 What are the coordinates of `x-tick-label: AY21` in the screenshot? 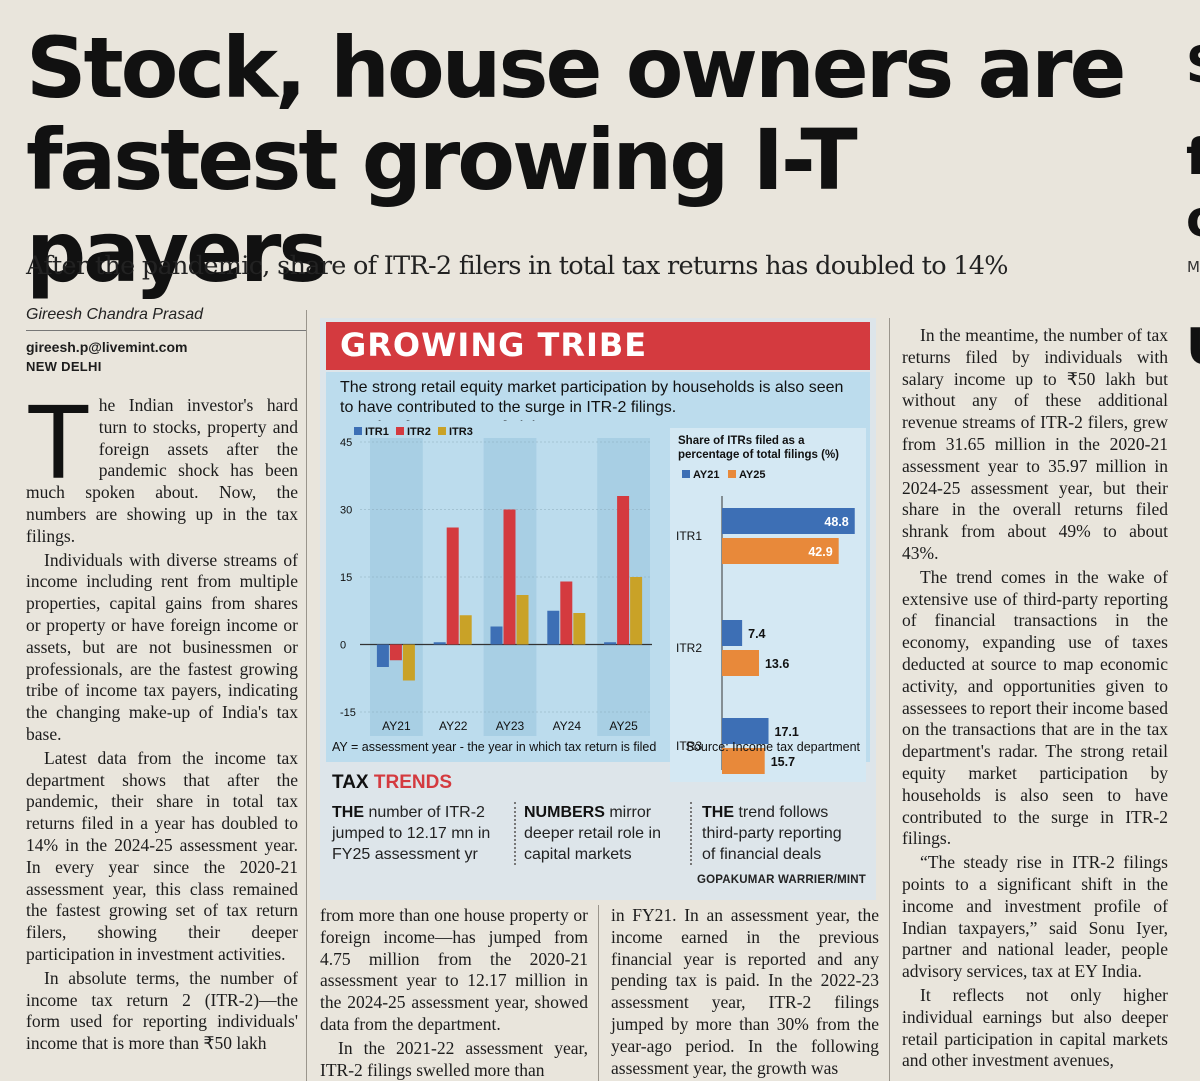 It's located at (396, 726).